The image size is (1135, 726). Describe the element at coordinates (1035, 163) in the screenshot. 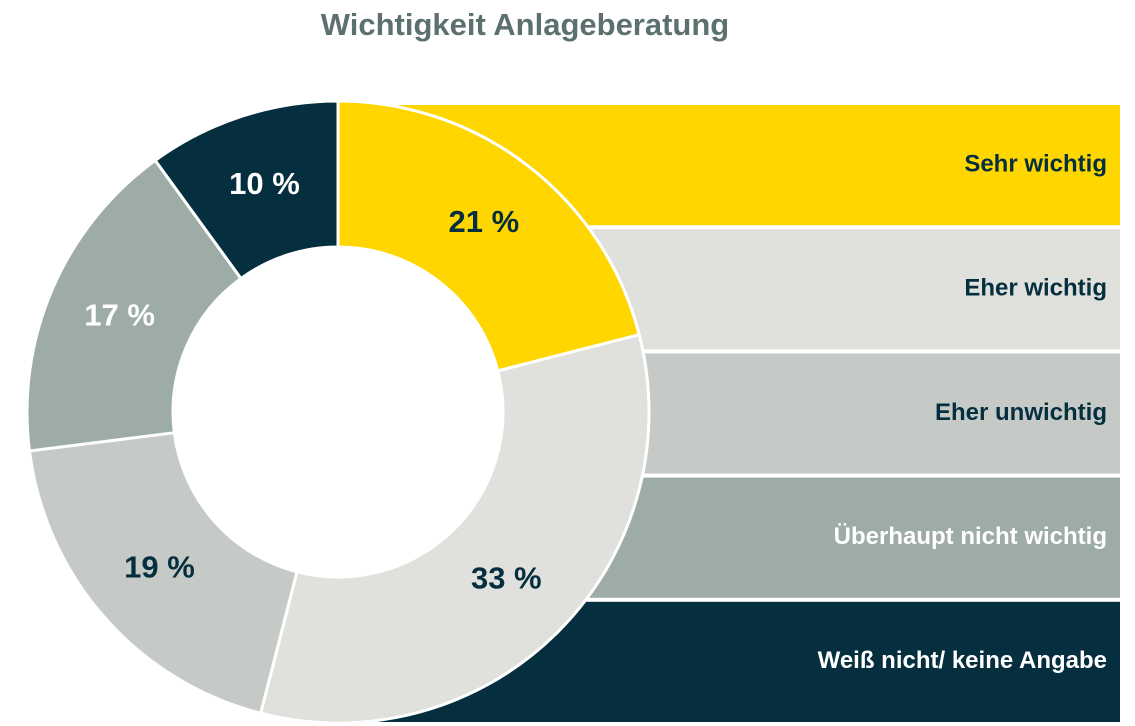

I see `legend-label: Sehr wichtig` at that location.